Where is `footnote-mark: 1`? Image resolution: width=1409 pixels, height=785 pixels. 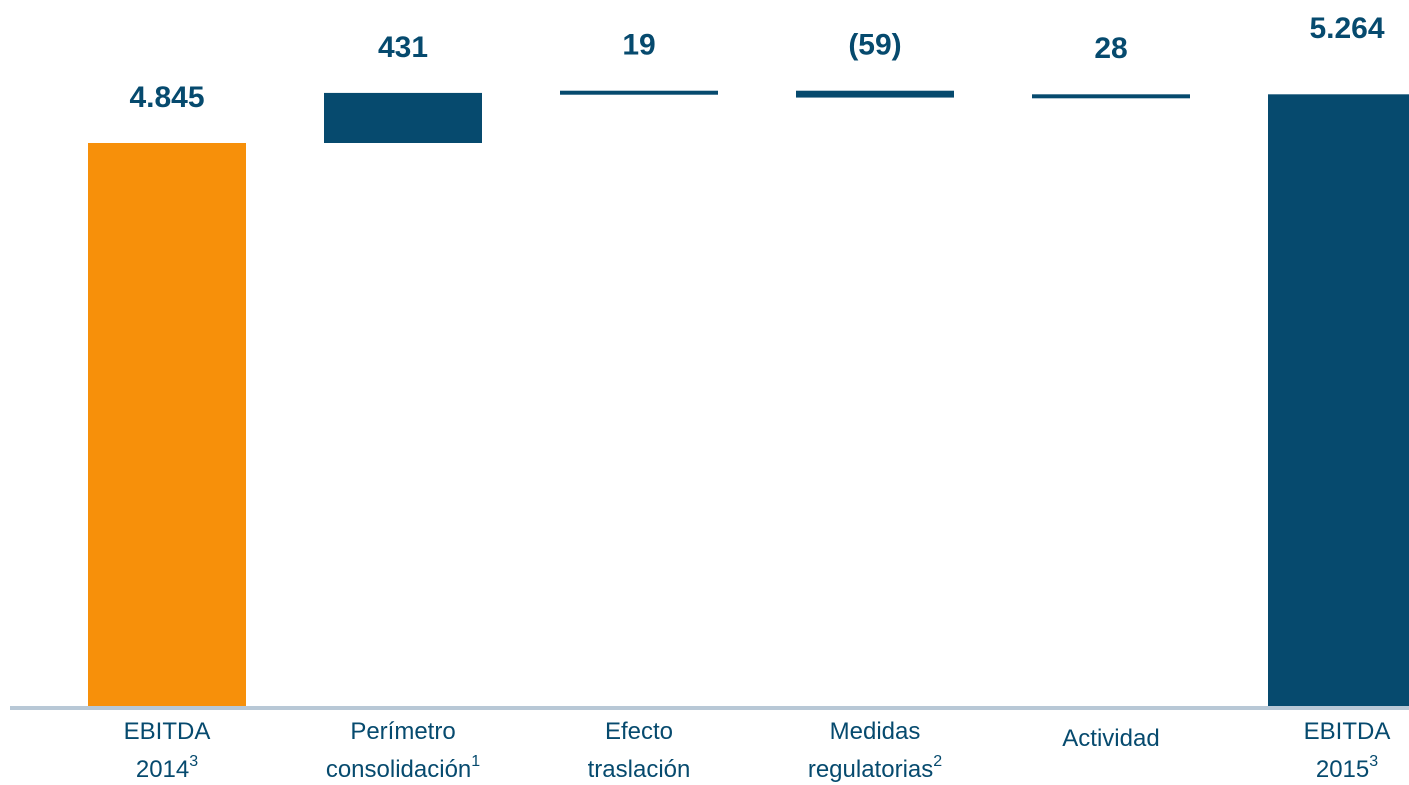
footnote-mark: 1 is located at coordinates (475, 761).